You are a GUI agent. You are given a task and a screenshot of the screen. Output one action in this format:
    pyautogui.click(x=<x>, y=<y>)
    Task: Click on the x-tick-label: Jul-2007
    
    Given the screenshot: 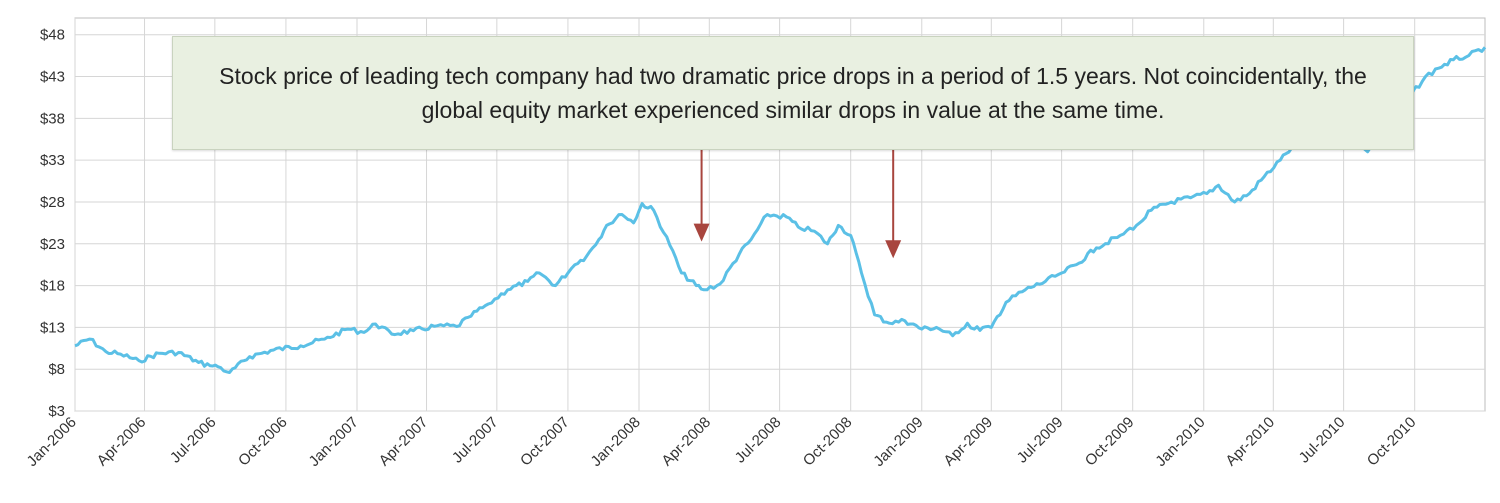 What is the action you would take?
    pyautogui.click(x=475, y=440)
    